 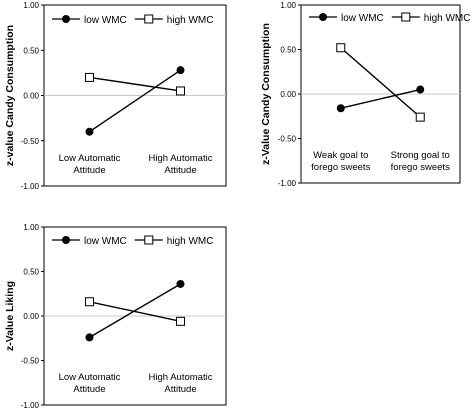 I want to click on x-category-label: Strong goal to, so click(x=420, y=155).